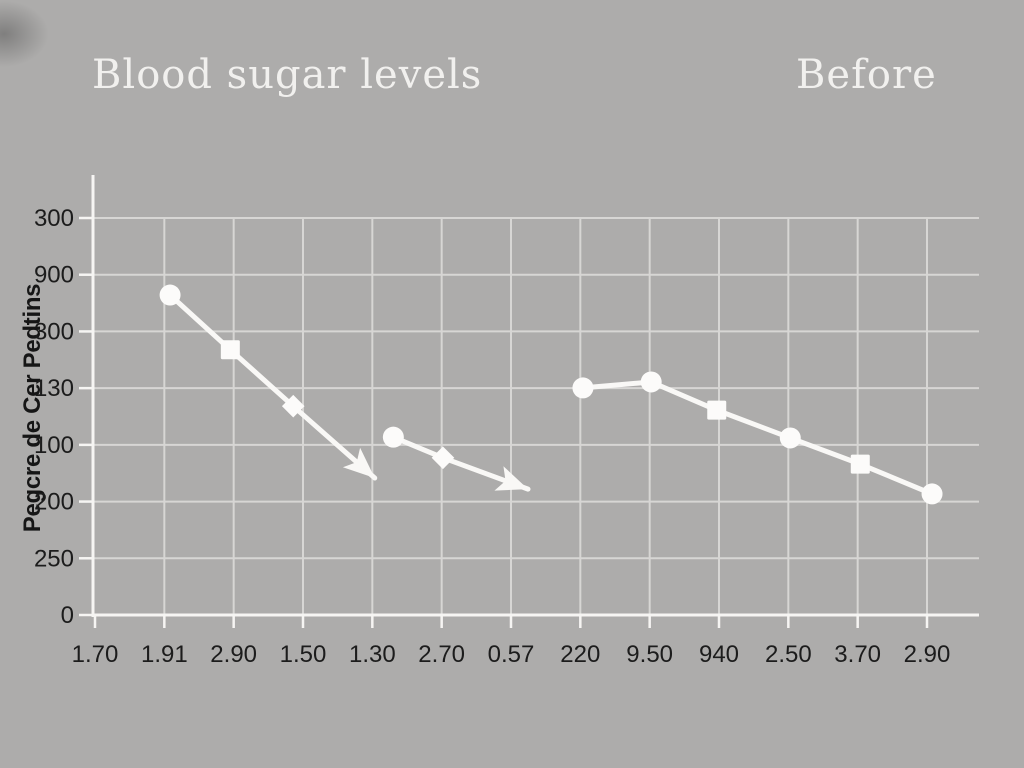 Image resolution: width=1024 pixels, height=768 pixels. Describe the element at coordinates (95, 654) in the screenshot. I see `x-tick-label: 1.70` at that location.